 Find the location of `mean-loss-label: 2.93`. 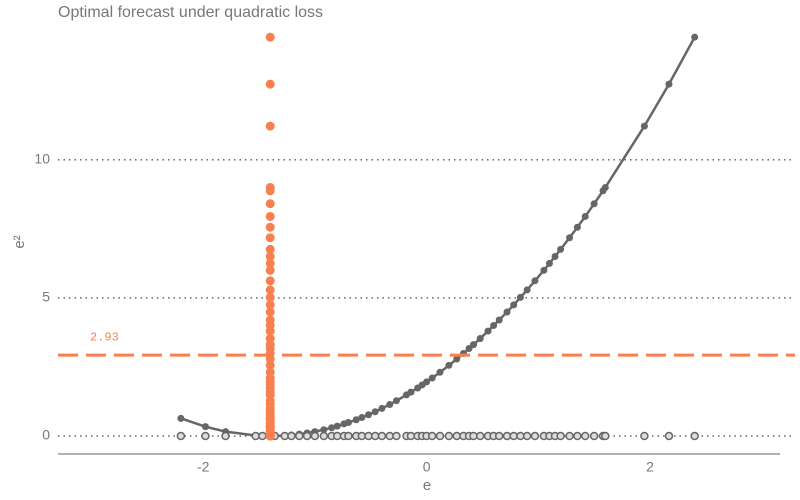

mean-loss-label: 2.93 is located at coordinates (104, 337).